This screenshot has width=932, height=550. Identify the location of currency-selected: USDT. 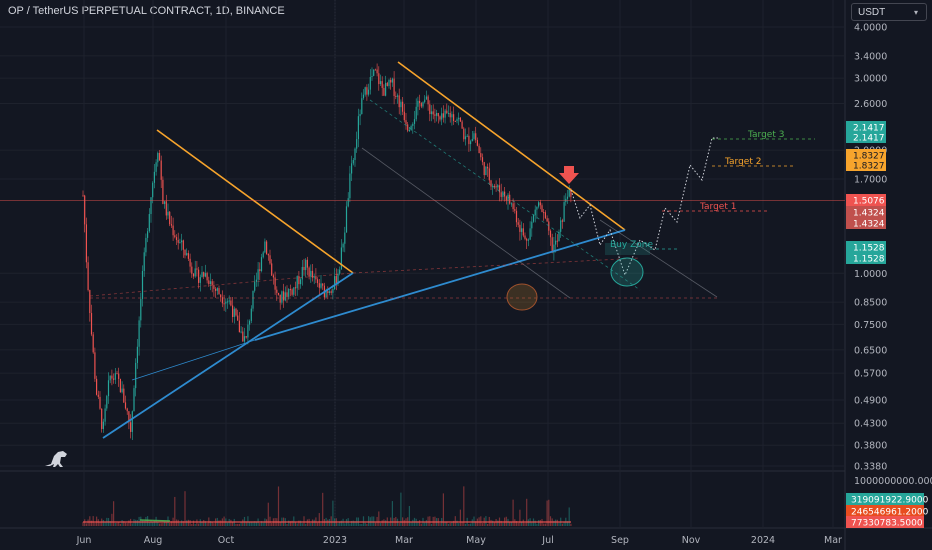
(872, 12).